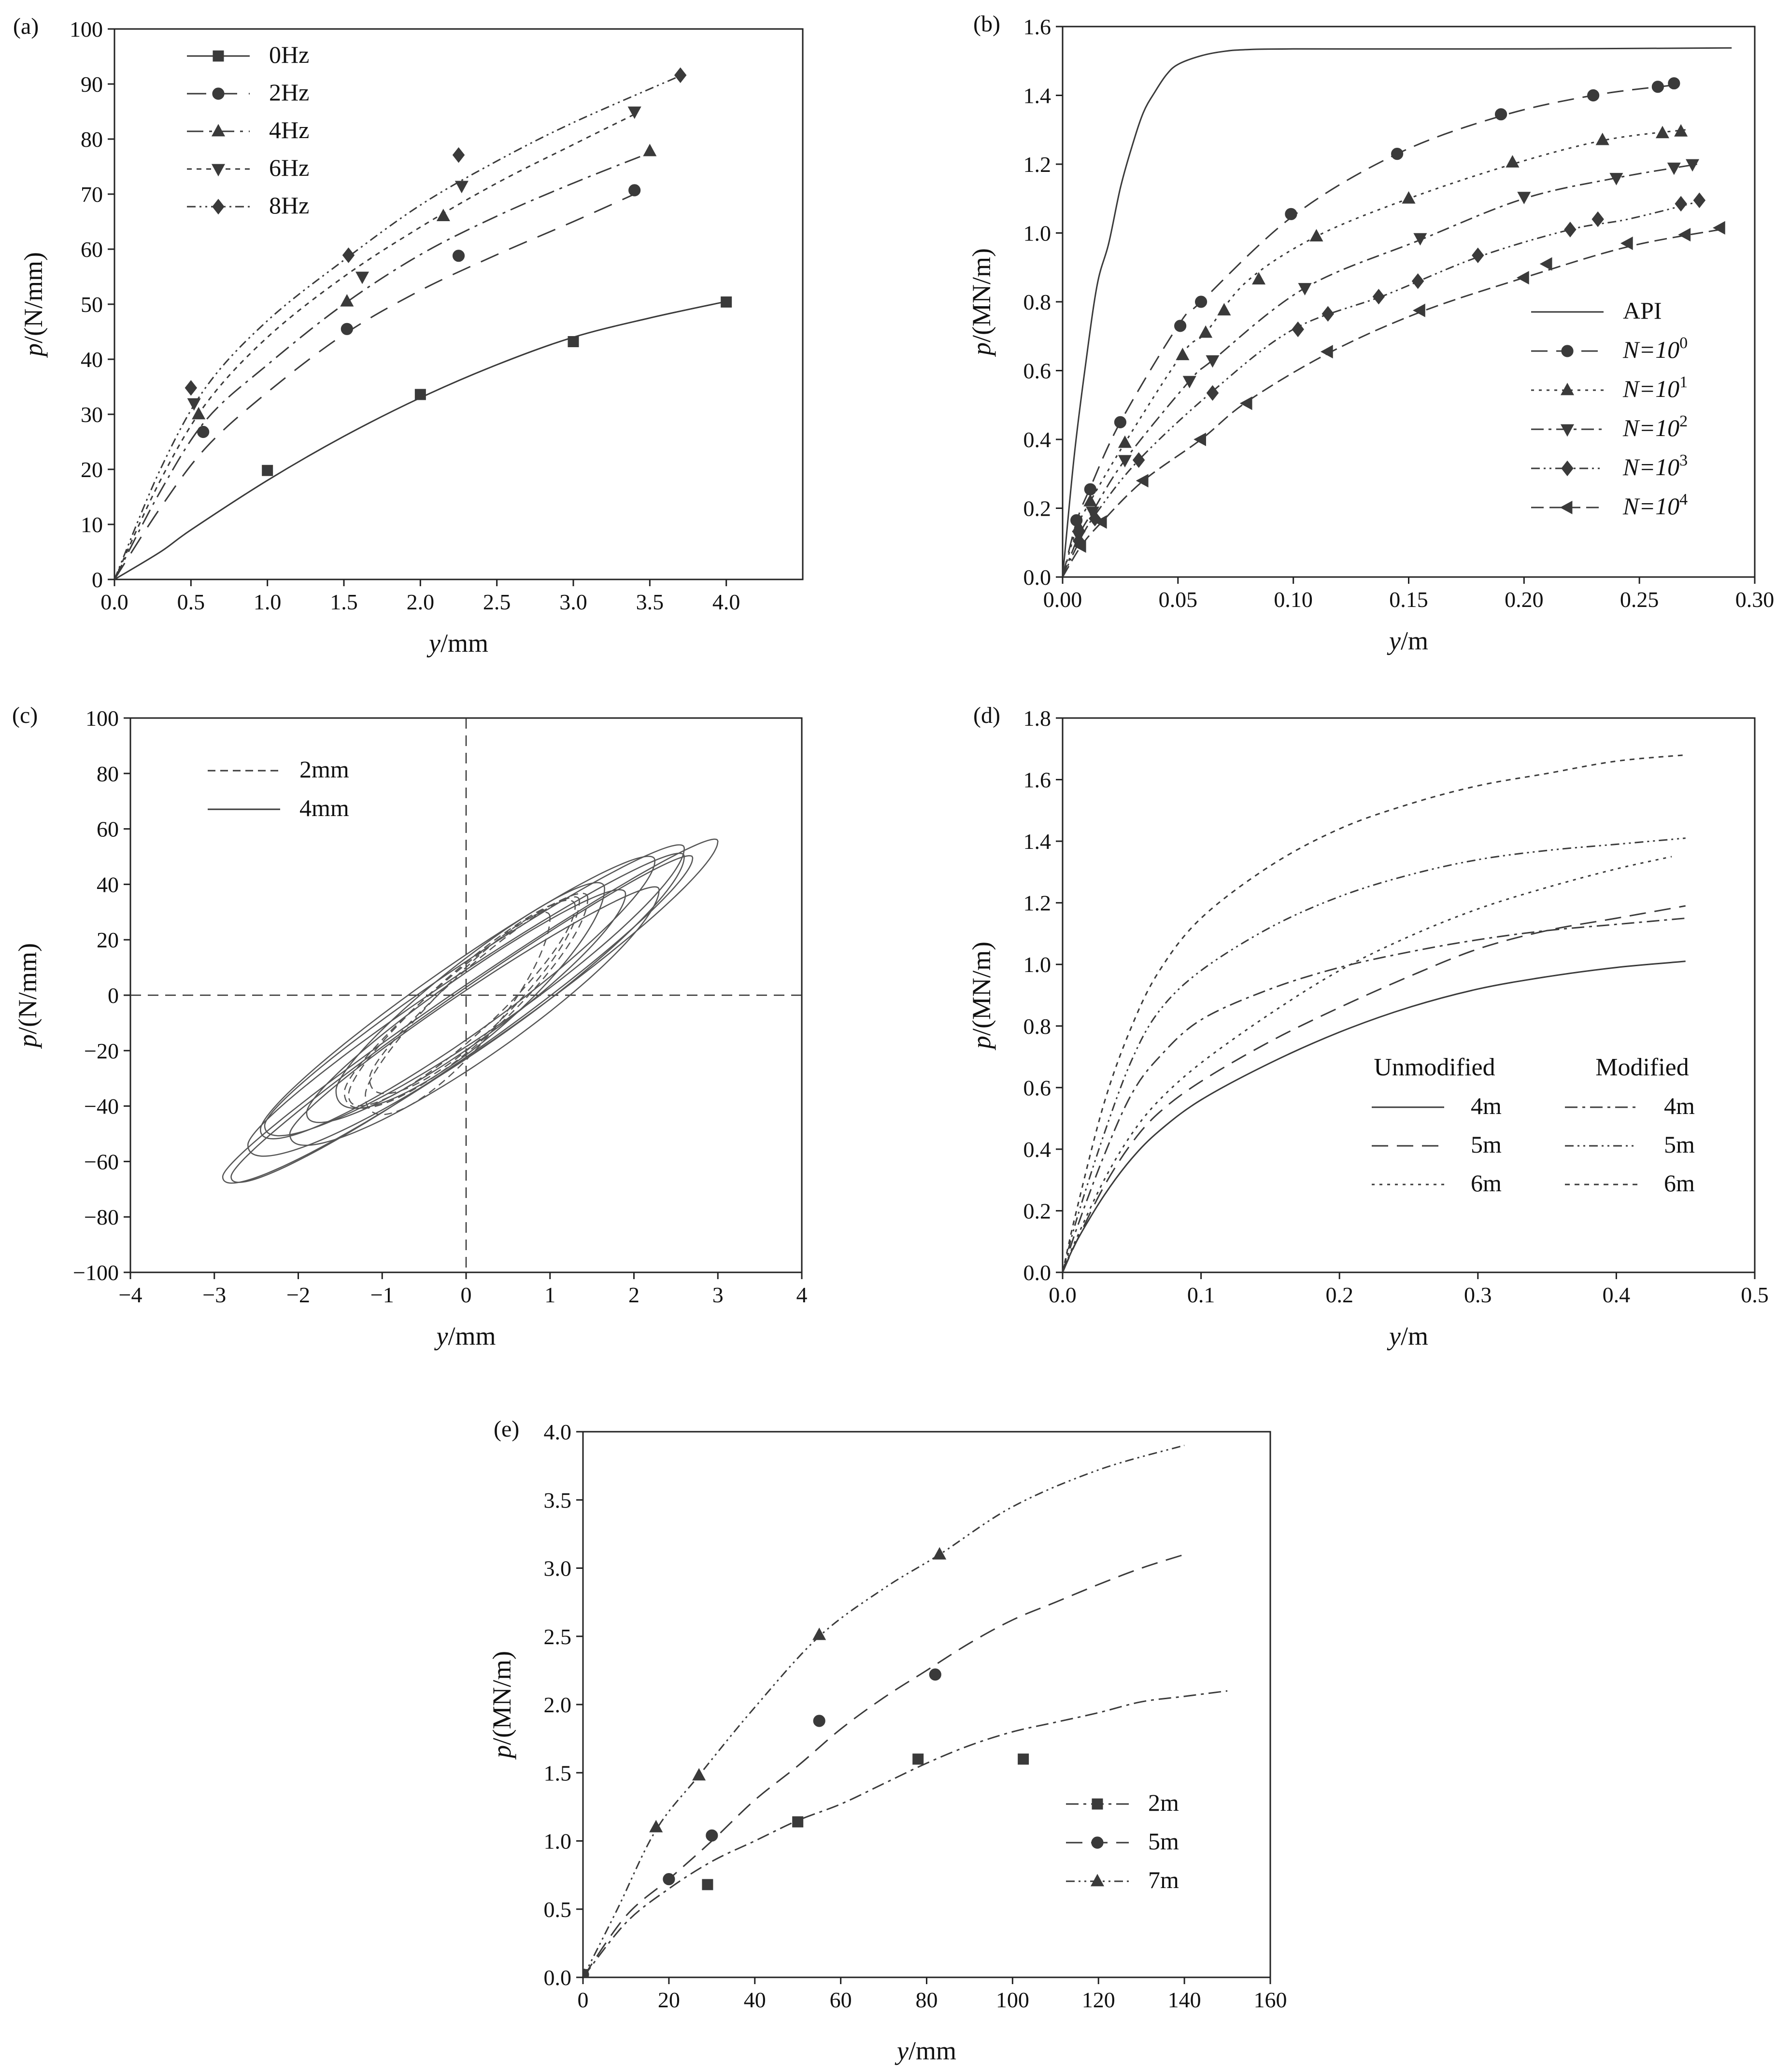  I want to click on x-tick-label: 160, so click(1270, 1999).